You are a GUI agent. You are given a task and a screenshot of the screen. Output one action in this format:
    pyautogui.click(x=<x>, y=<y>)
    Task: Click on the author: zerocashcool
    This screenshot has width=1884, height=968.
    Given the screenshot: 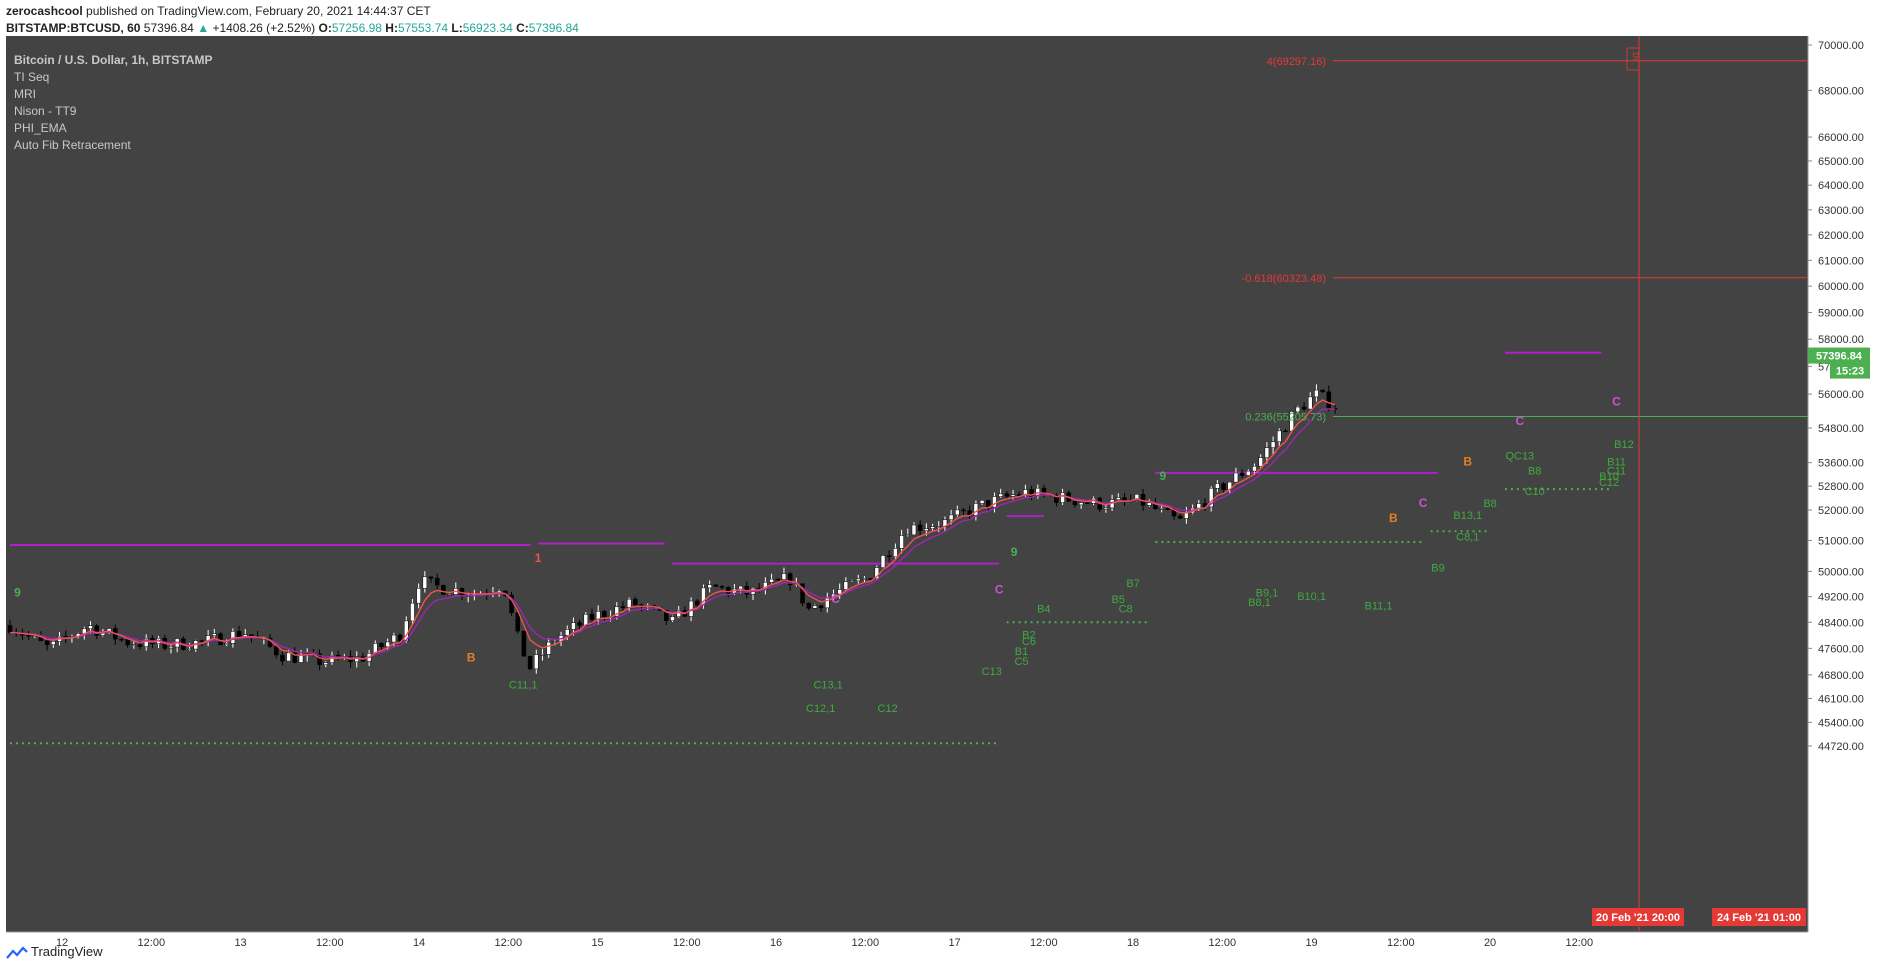 What is the action you would take?
    pyautogui.click(x=44, y=11)
    